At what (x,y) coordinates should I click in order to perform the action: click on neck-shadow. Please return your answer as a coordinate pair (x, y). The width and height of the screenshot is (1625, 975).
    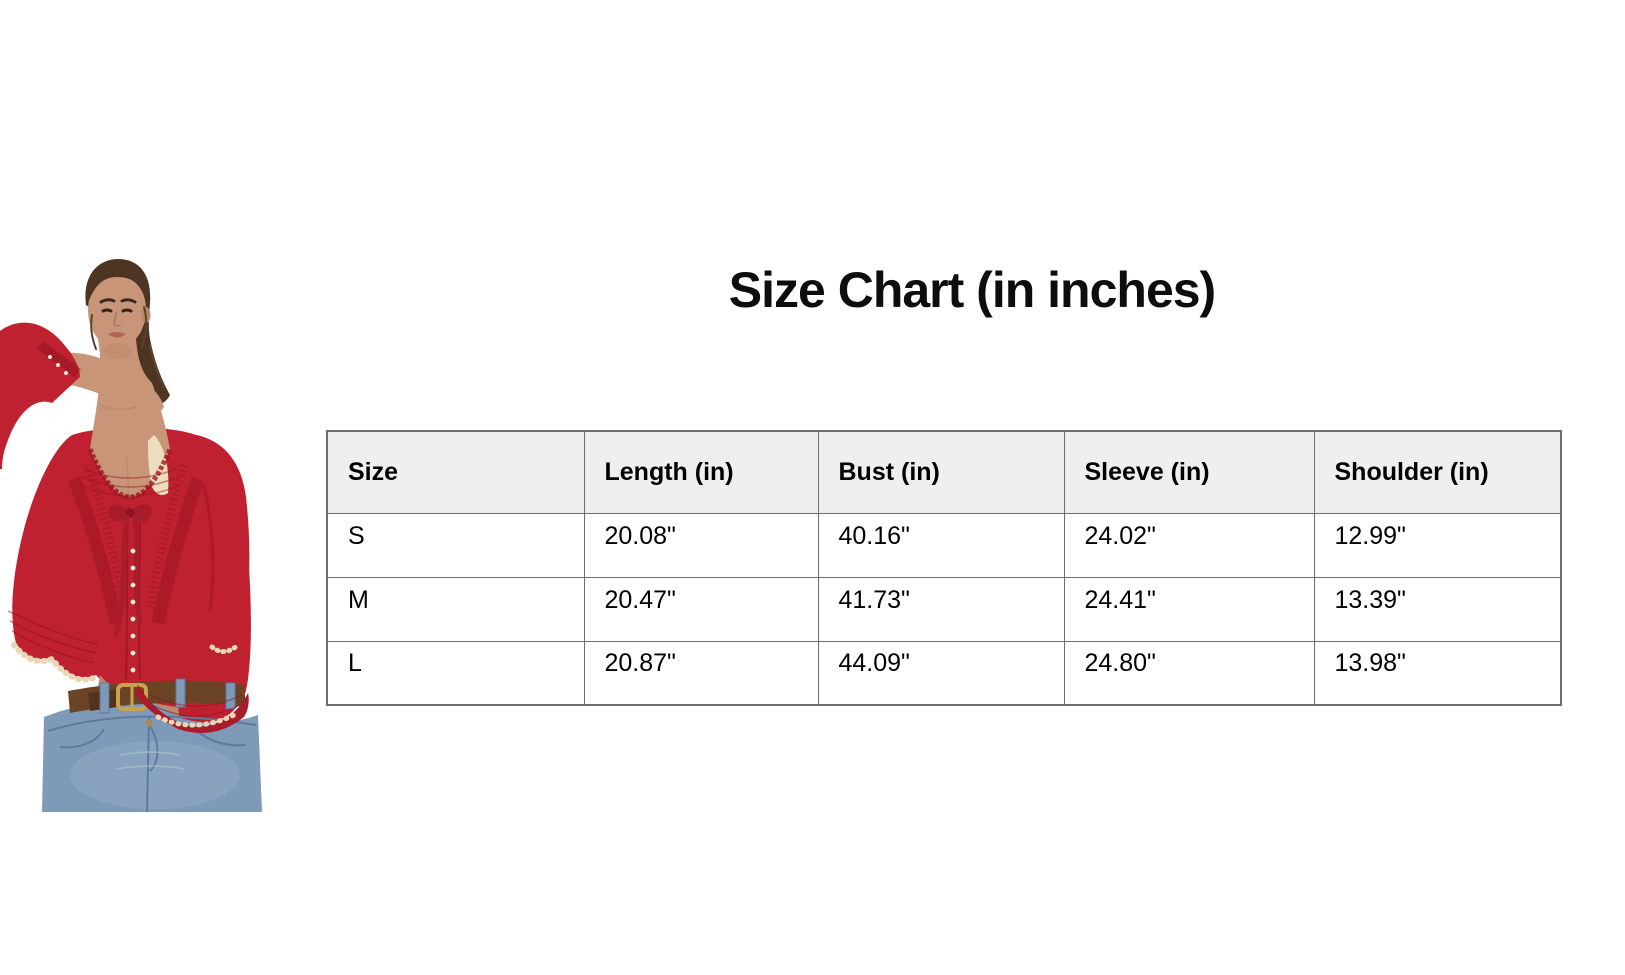
    Looking at the image, I should click on (117, 351).